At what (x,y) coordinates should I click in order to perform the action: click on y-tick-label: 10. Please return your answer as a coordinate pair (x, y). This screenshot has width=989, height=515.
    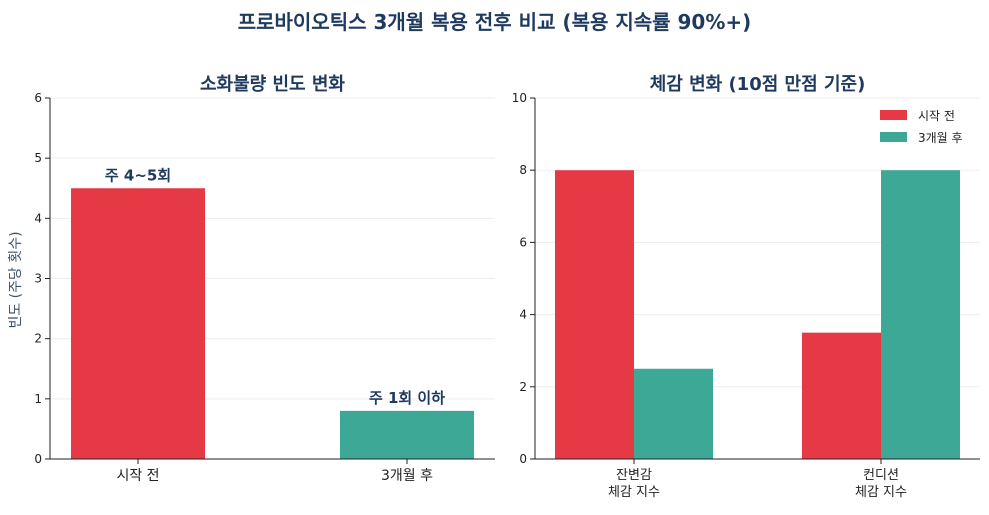
    Looking at the image, I should click on (519, 98).